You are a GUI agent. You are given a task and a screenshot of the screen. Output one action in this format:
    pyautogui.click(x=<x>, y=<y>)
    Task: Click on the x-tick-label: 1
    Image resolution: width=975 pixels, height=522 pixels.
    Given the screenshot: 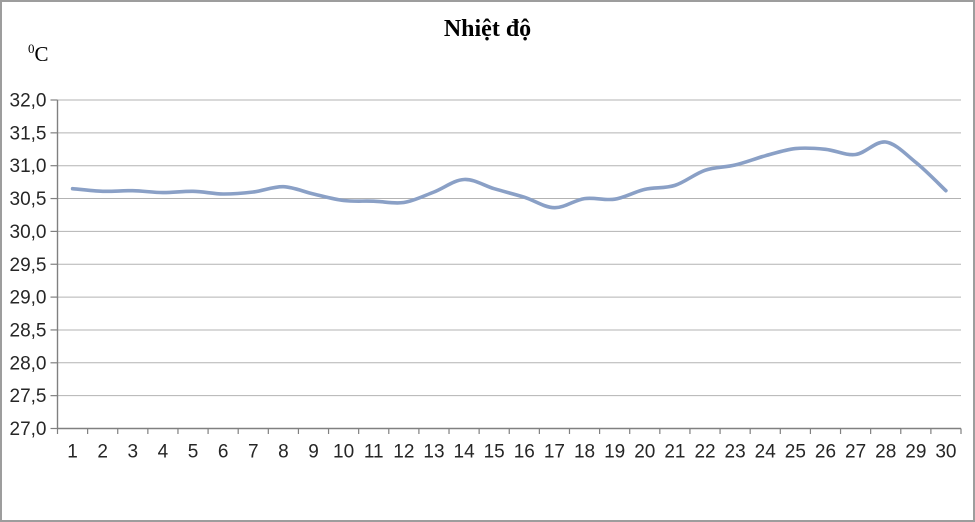 What is the action you would take?
    pyautogui.click(x=72, y=452)
    